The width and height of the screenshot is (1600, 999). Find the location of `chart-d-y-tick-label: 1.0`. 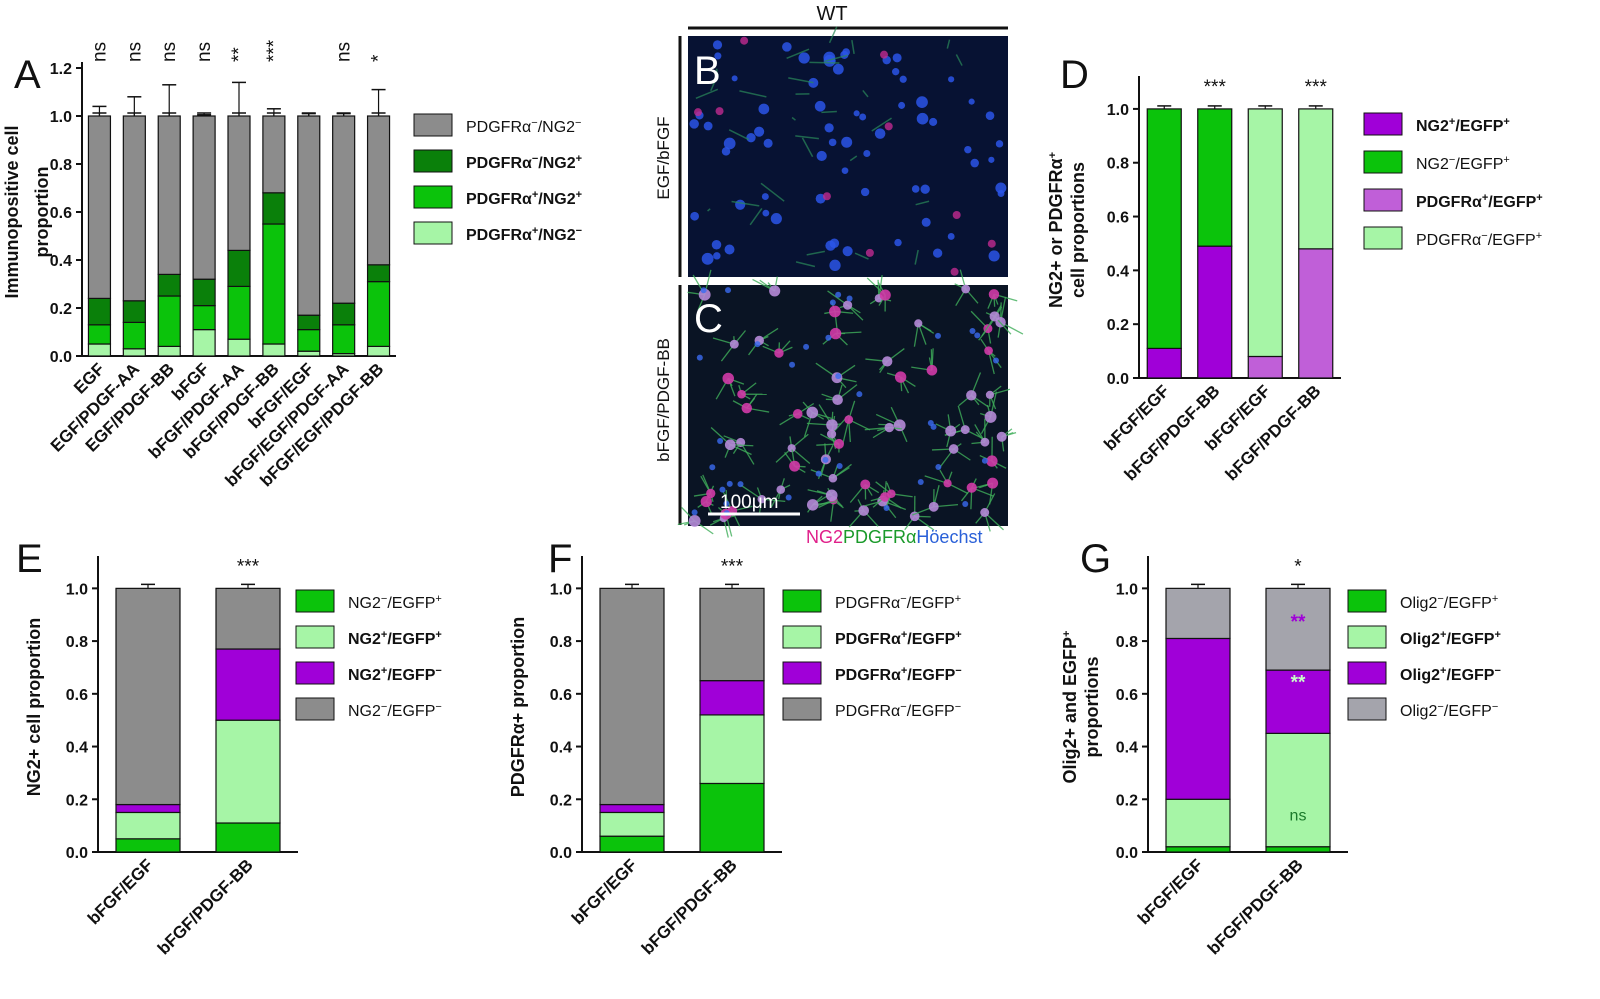

chart-d-y-tick-label: 1.0 is located at coordinates (1118, 110).